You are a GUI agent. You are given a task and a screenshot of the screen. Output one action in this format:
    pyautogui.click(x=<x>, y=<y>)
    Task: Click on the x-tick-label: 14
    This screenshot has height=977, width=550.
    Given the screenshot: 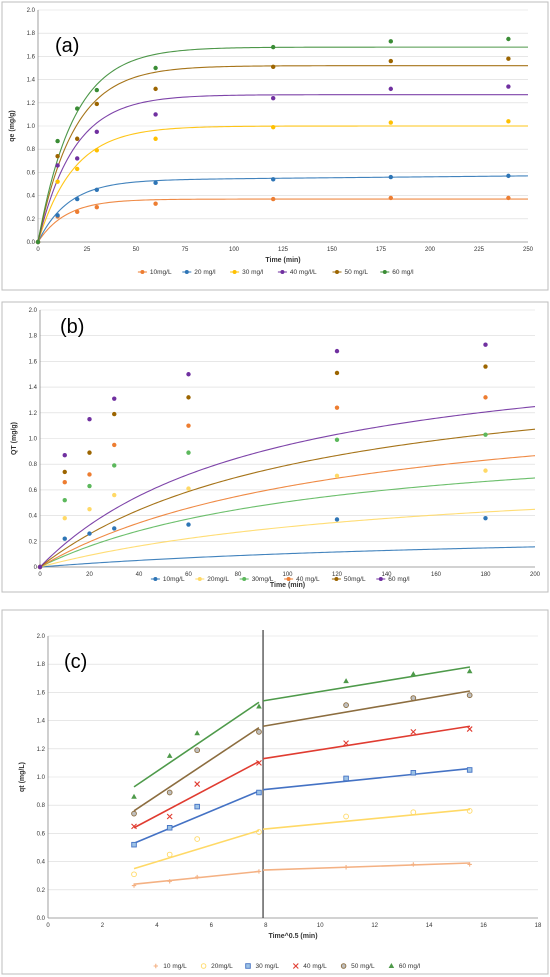 What is the action you would take?
    pyautogui.click(x=429, y=926)
    